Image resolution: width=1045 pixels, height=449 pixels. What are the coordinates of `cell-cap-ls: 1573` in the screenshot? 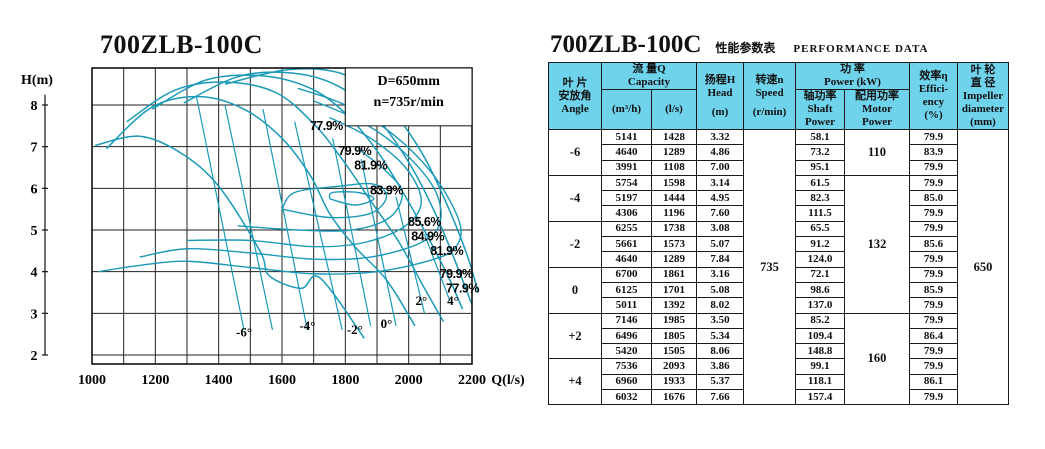 It's located at (674, 244).